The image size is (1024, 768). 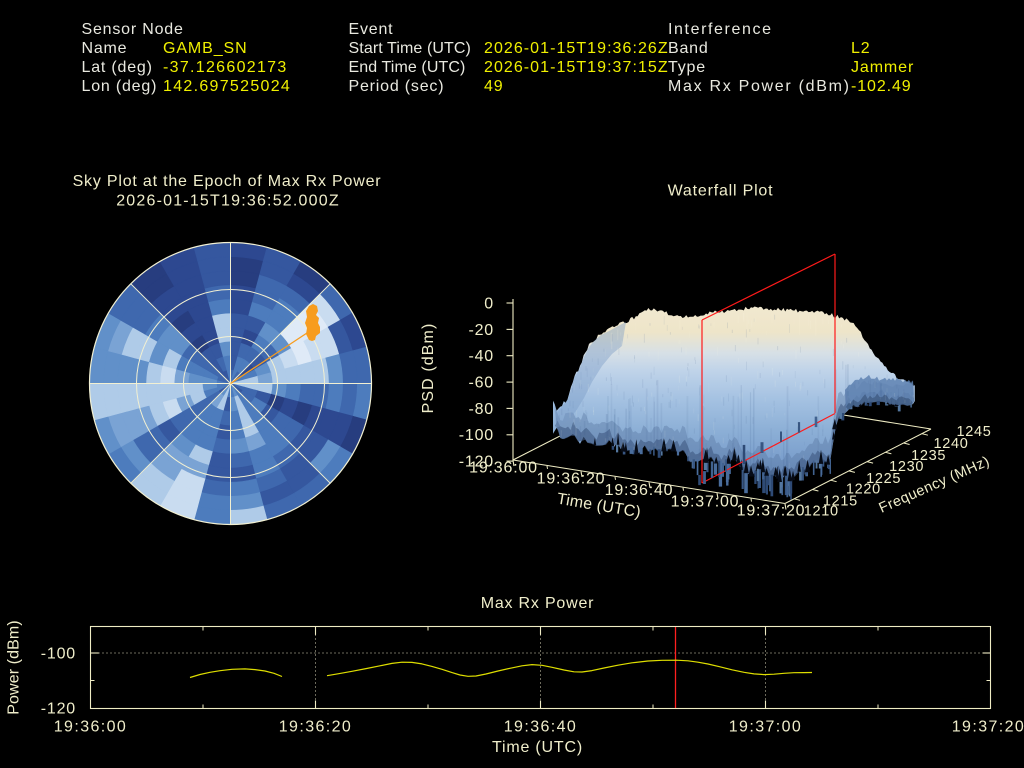 What do you see at coordinates (205, 48) in the screenshot?
I see `svg-text: GAMB_SN` at bounding box center [205, 48].